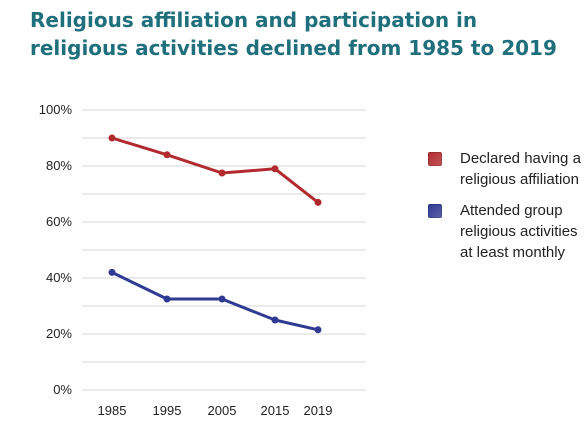  I want to click on legend-swatch-attendance, so click(435, 211).